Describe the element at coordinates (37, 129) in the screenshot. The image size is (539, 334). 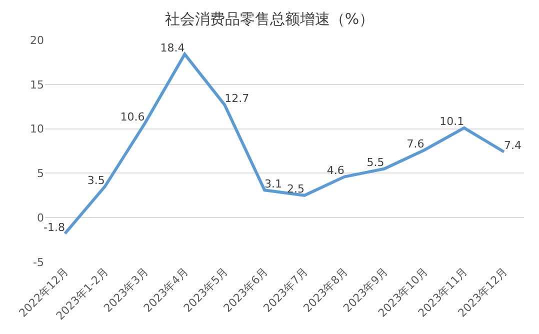
I see `y-tick-label: 10` at that location.